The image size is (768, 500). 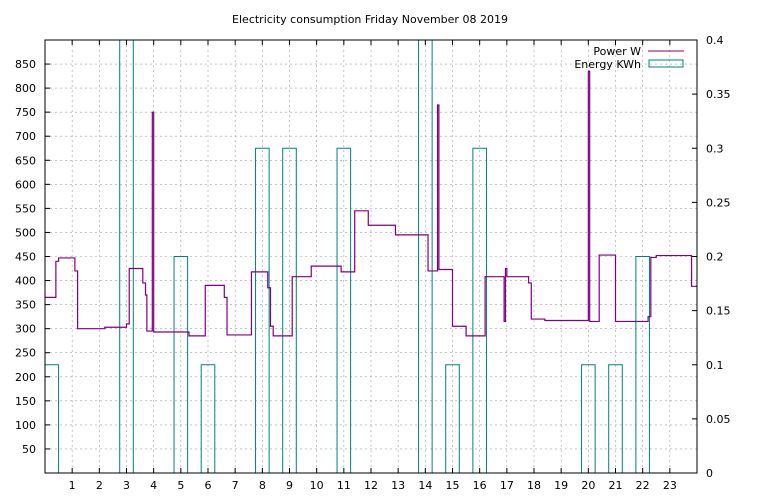 I want to click on y-tick-label-left: 400, so click(x=25, y=281).